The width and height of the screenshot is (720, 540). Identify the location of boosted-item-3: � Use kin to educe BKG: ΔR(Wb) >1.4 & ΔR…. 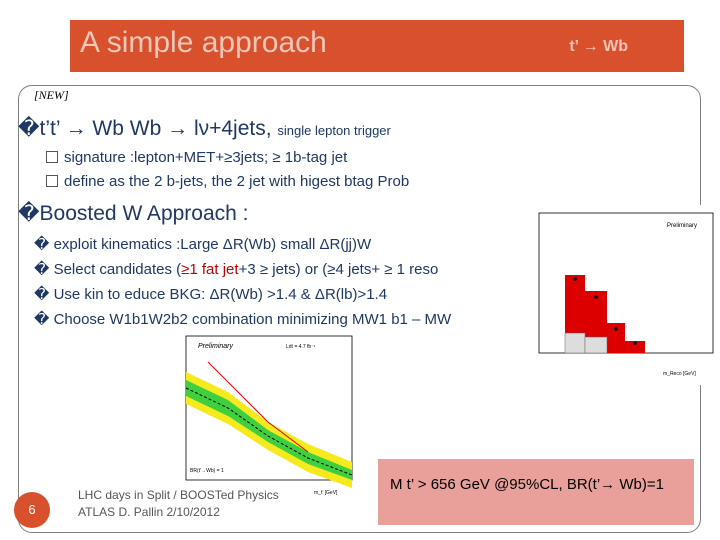
(211, 294).